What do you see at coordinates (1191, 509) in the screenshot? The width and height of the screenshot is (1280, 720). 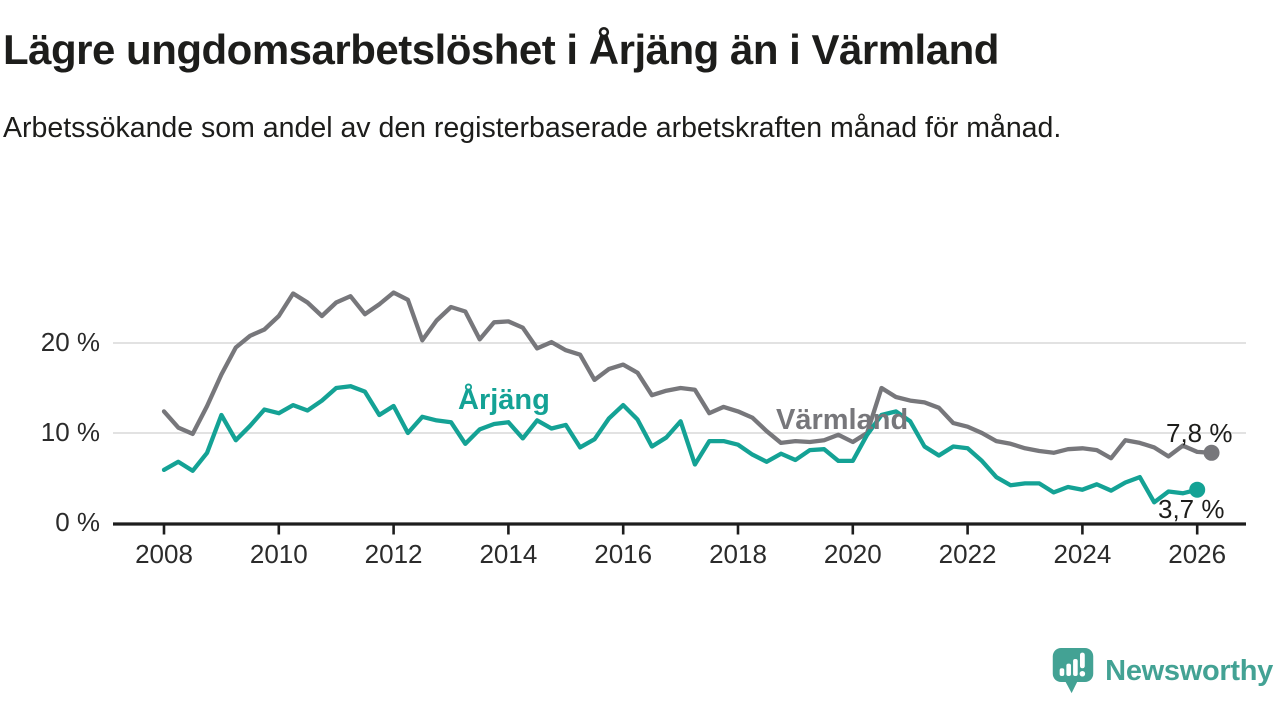 I see `end-value-label-arjang: 3,7 %` at bounding box center [1191, 509].